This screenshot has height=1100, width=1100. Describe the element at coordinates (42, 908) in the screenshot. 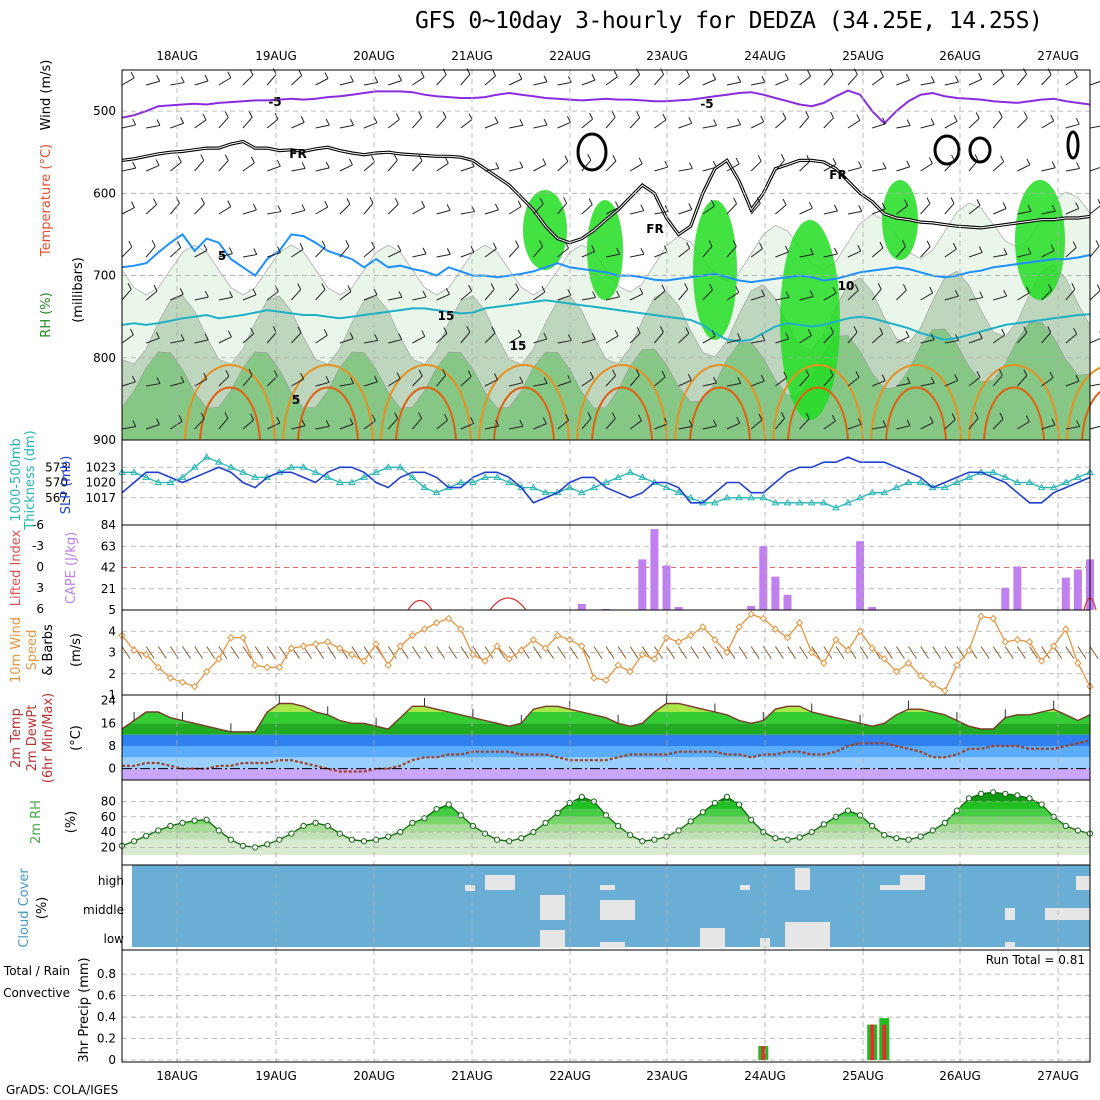

I see `ylabel-cloud-units: (%)` at that location.